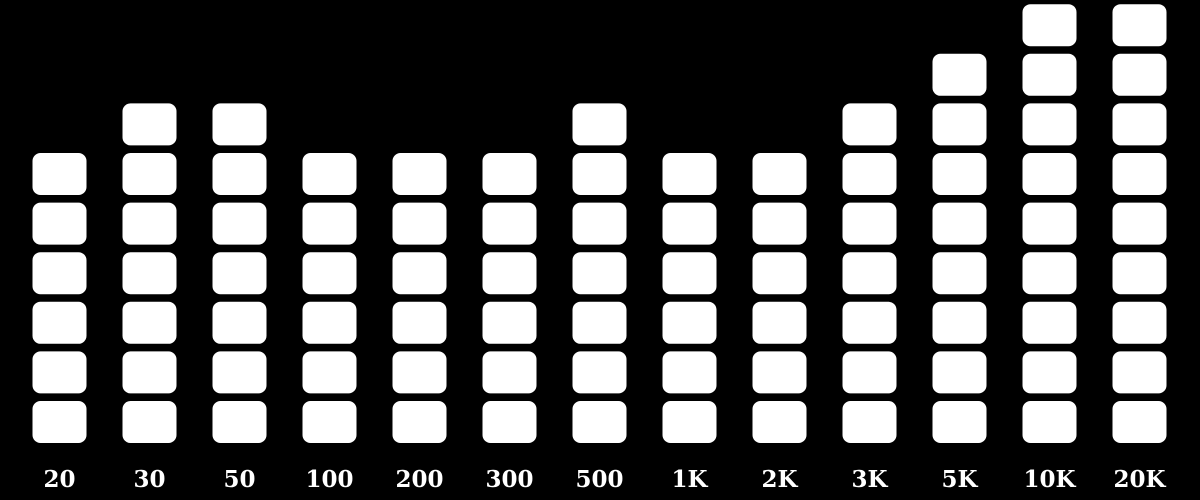 The image size is (1200, 500). I want to click on band-column-20k, so click(1139, 223).